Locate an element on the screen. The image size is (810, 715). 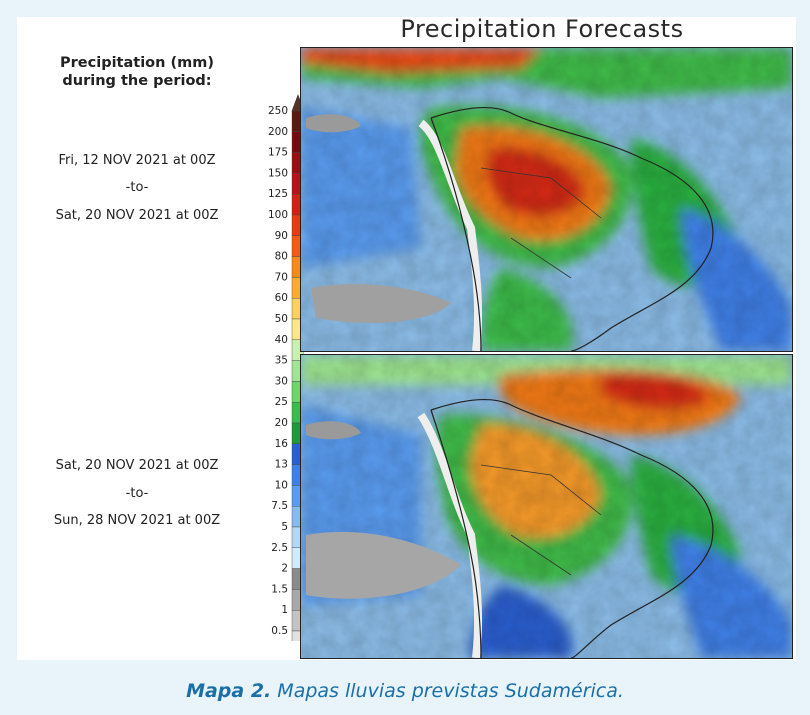
scale-tick-label: 16 is located at coordinates (282, 444).